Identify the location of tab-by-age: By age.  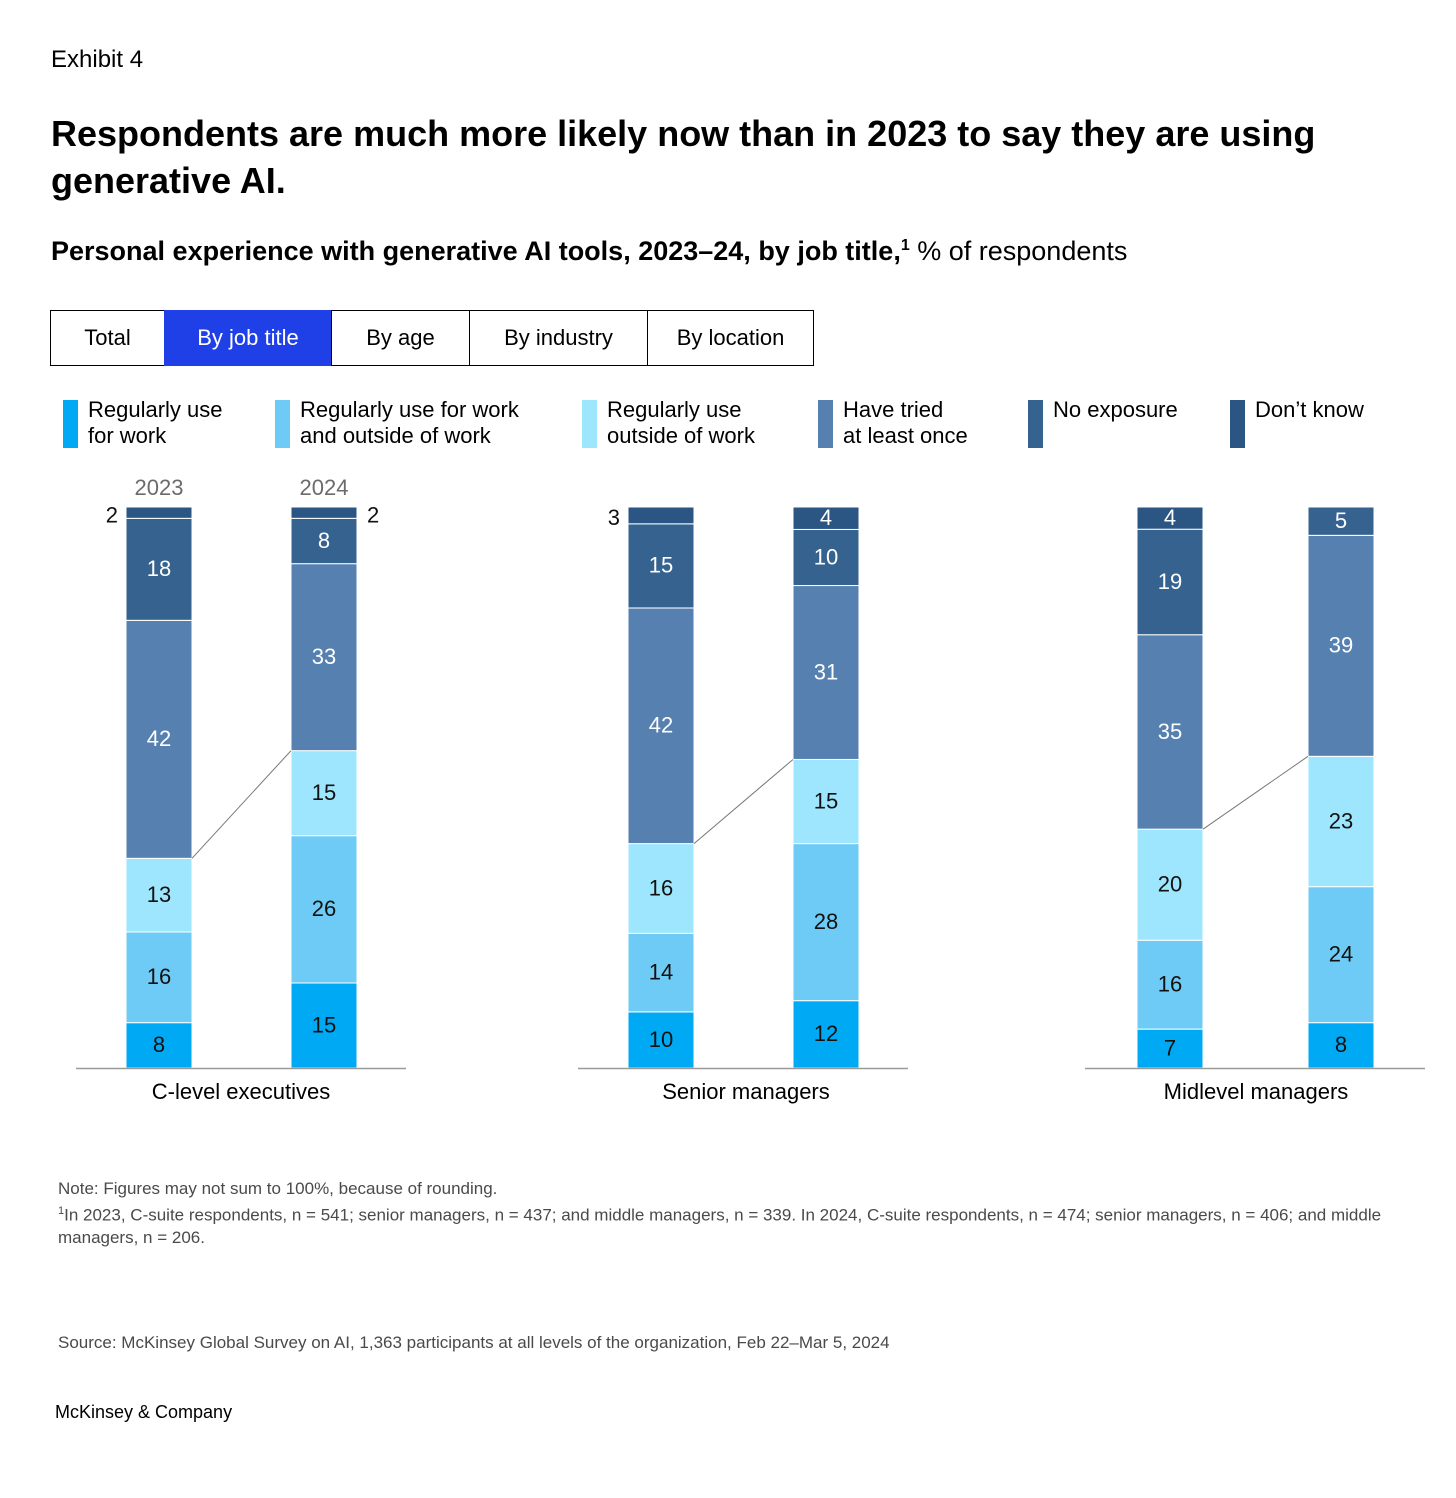
(400, 338).